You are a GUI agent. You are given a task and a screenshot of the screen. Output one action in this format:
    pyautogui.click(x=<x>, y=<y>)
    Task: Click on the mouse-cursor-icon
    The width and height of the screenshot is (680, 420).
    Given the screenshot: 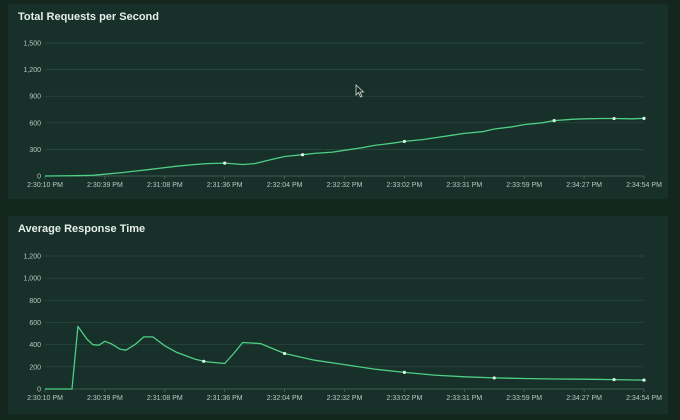 What is the action you would take?
    pyautogui.click(x=360, y=91)
    